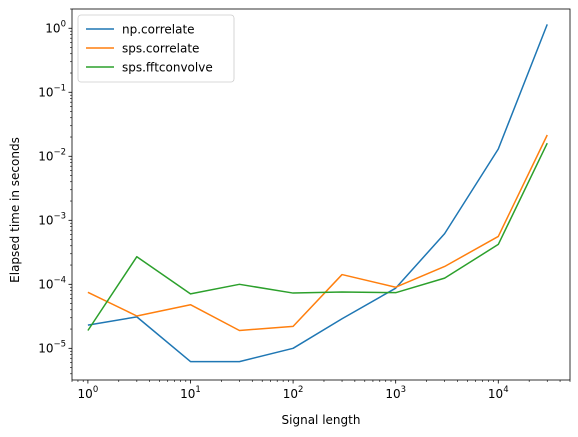  I want to click on legend: np.correlate sps.correlate sps.fftconvolve, so click(156, 48).